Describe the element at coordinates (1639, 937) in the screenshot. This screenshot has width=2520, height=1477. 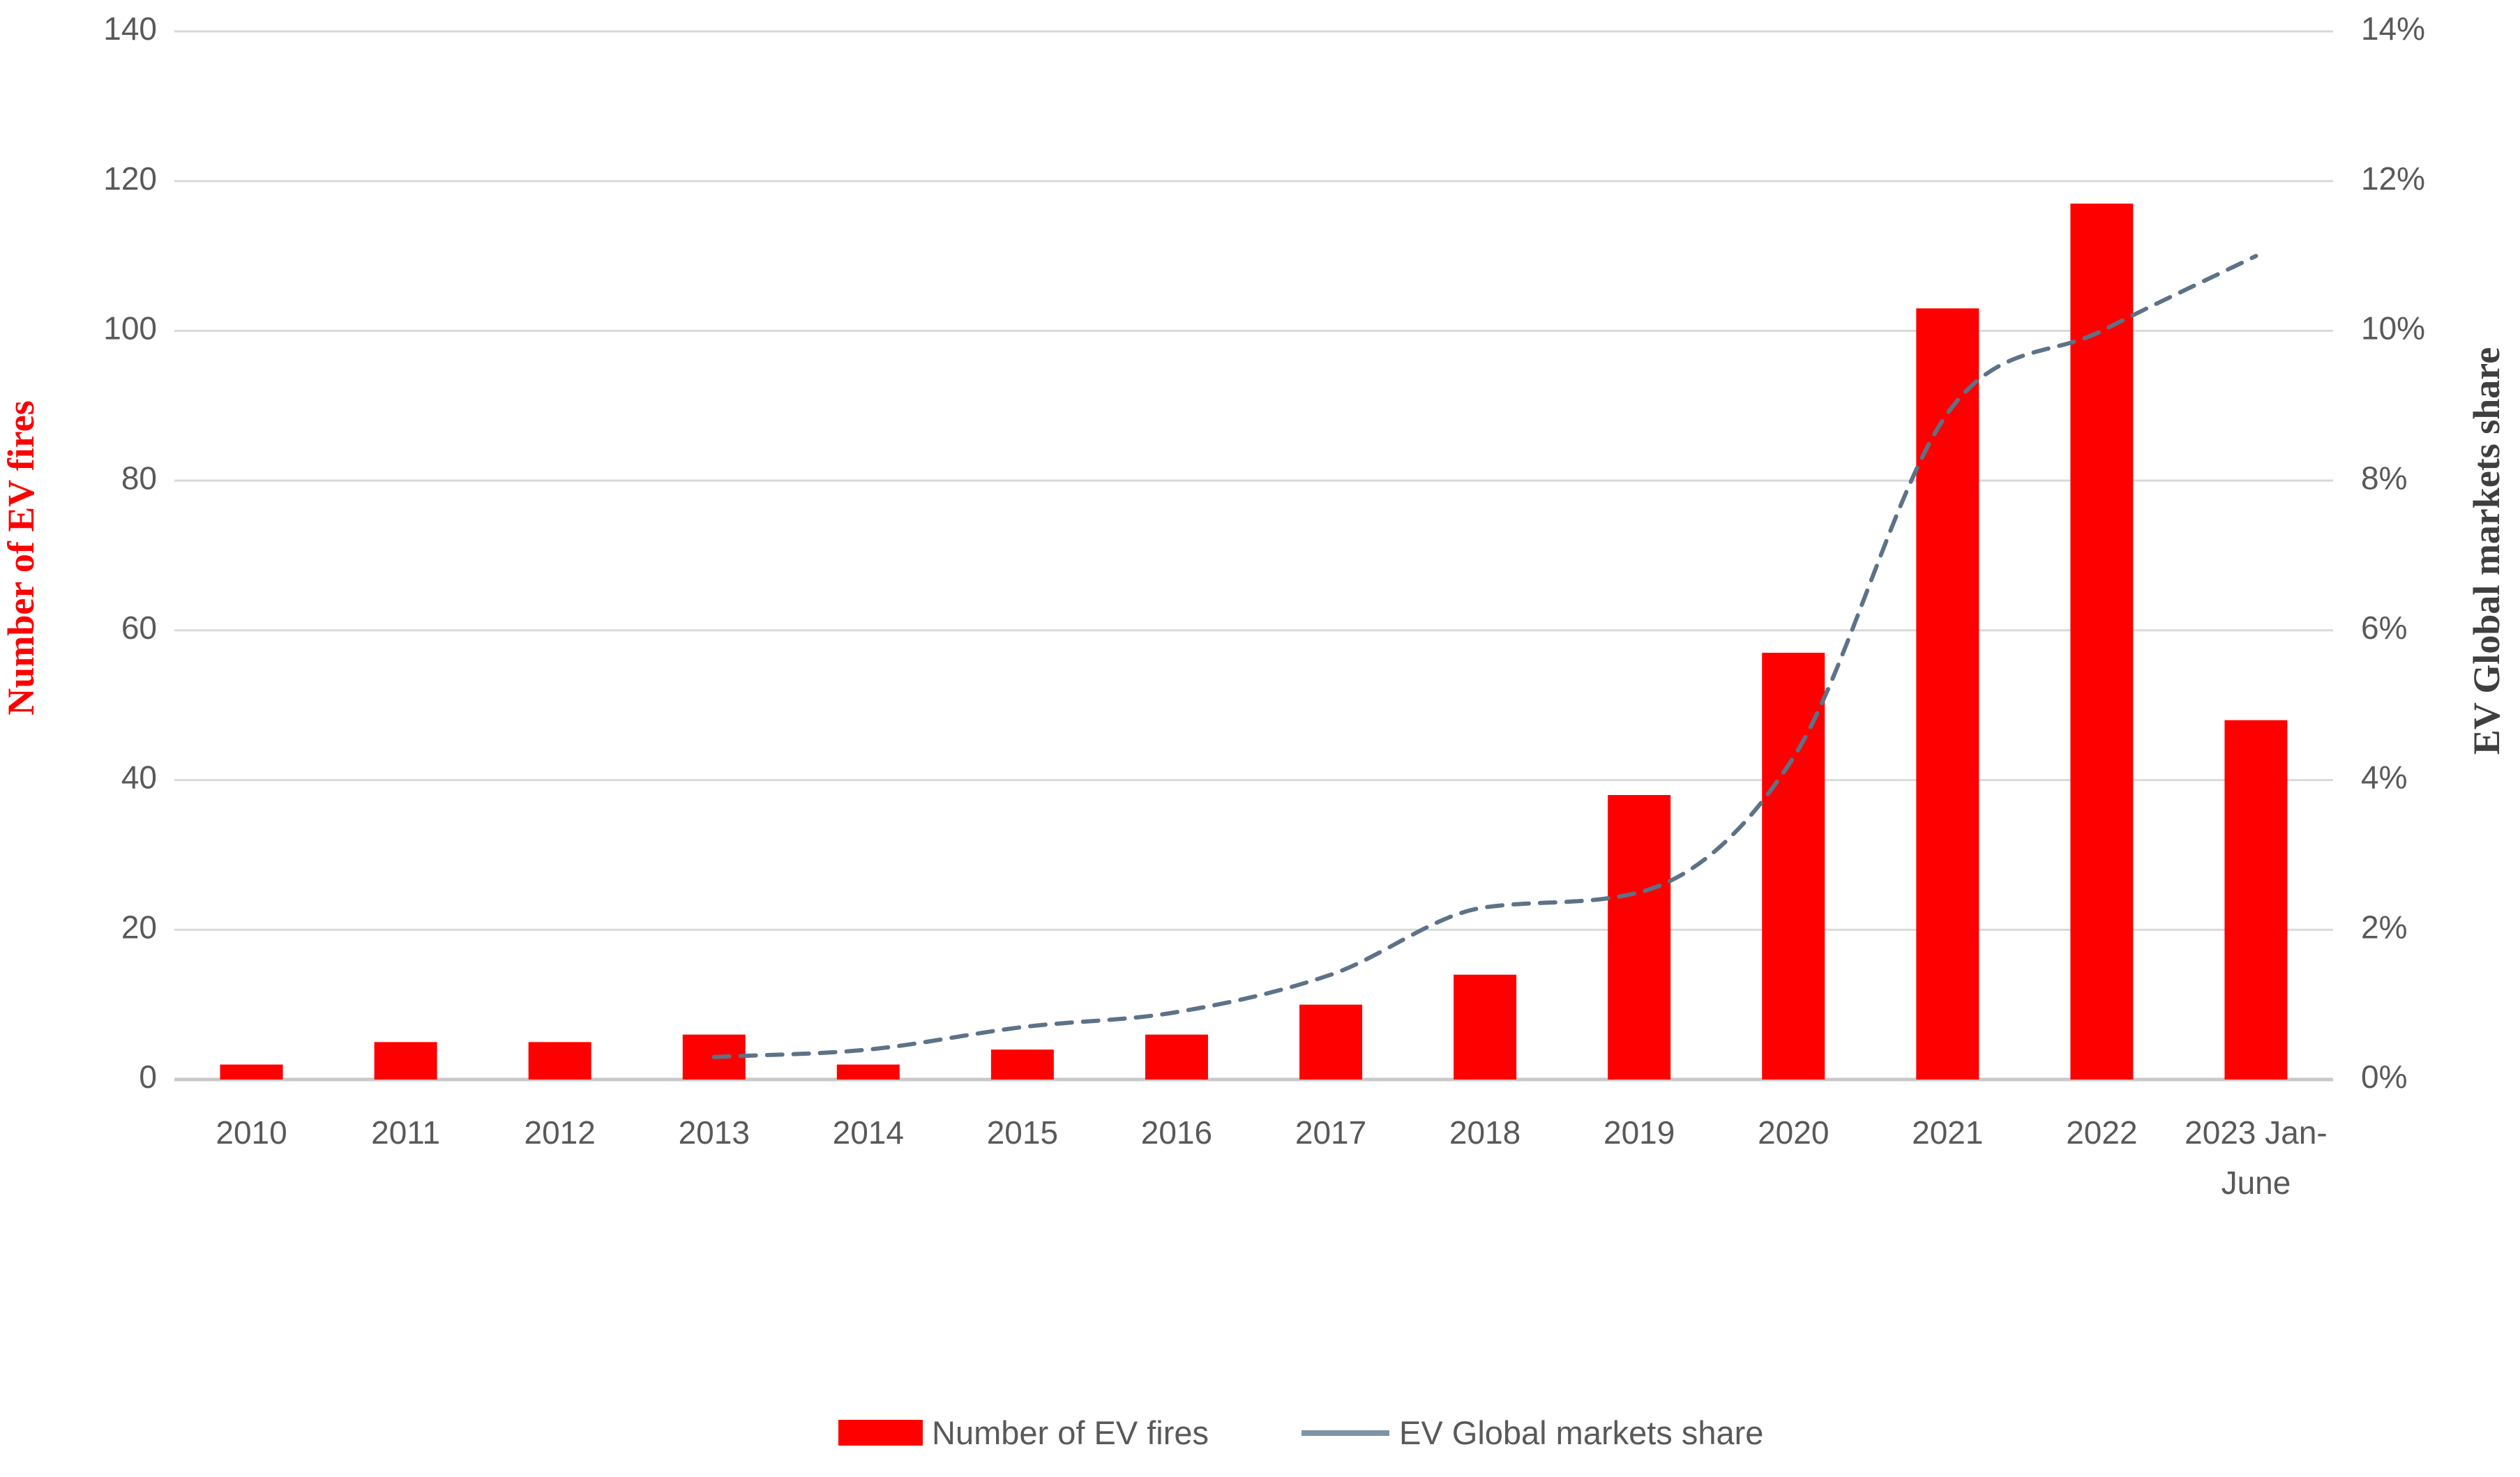
I see `bar-2019` at that location.